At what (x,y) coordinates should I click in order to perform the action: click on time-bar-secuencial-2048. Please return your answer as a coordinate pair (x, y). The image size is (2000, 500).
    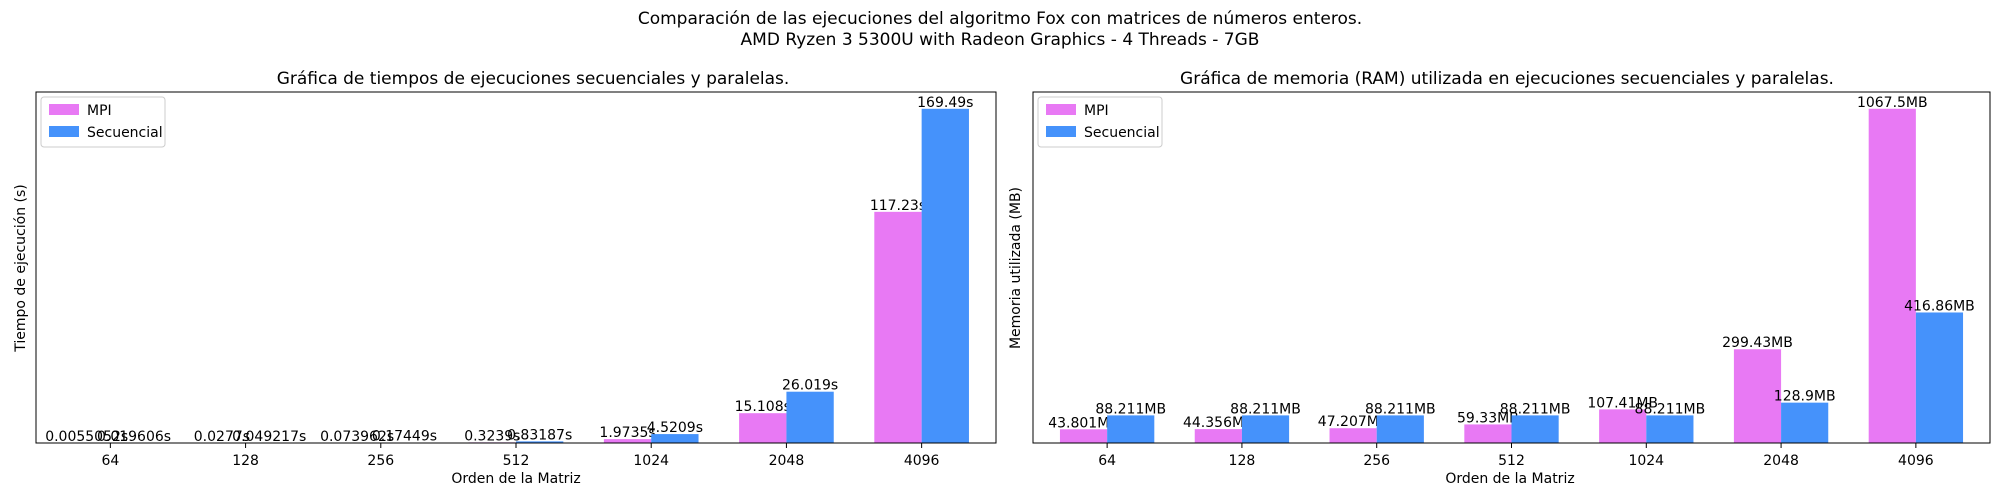
    Looking at the image, I should click on (810, 417).